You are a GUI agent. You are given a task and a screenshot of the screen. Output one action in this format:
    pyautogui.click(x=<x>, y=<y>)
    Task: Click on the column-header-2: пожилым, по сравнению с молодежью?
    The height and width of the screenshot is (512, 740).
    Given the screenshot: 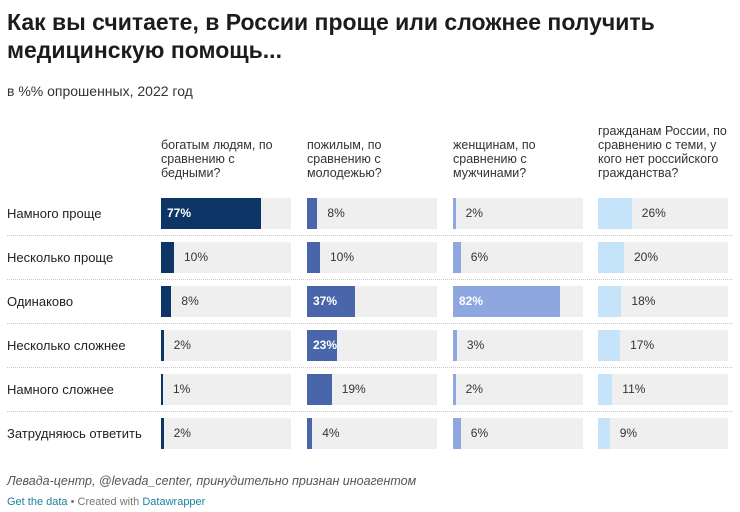 What is the action you would take?
    pyautogui.click(x=344, y=159)
    